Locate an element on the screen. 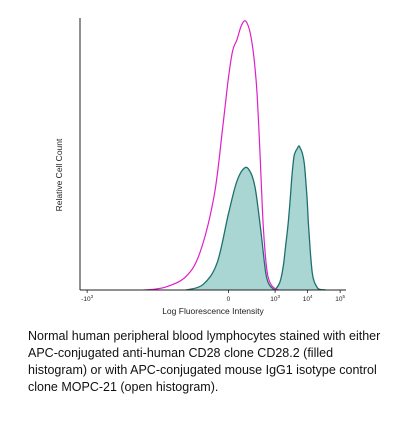  x-tick-label: 0 is located at coordinates (229, 299).